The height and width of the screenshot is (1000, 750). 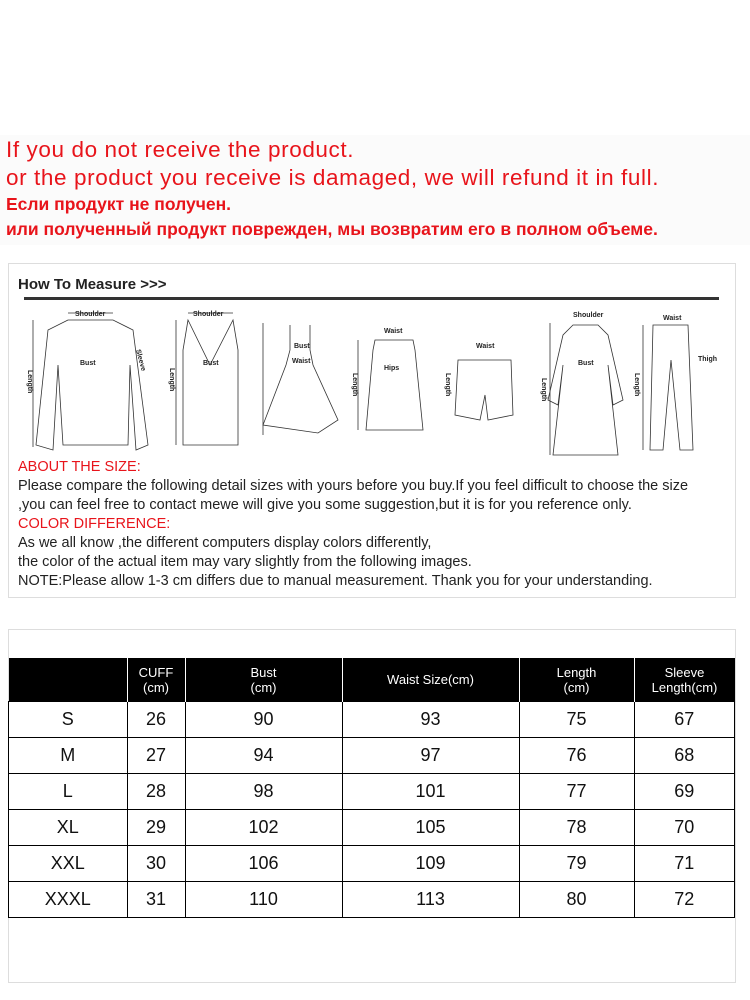 I want to click on tank-illustration: Shoulder Bust Length, so click(x=203, y=378).